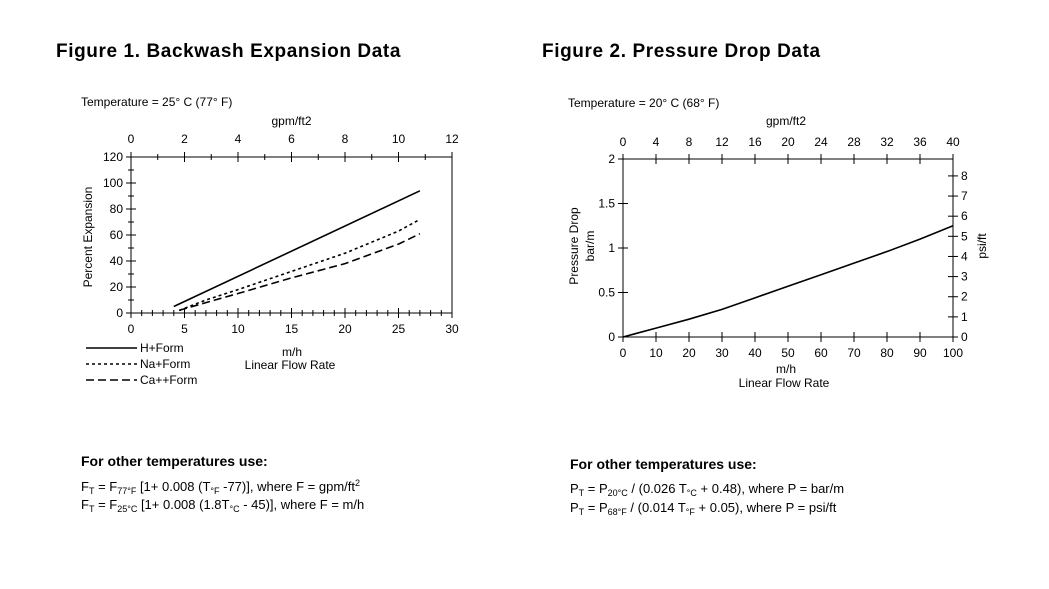  Describe the element at coordinates (299, 272) in the screenshot. I see `series-line-caform` at that location.